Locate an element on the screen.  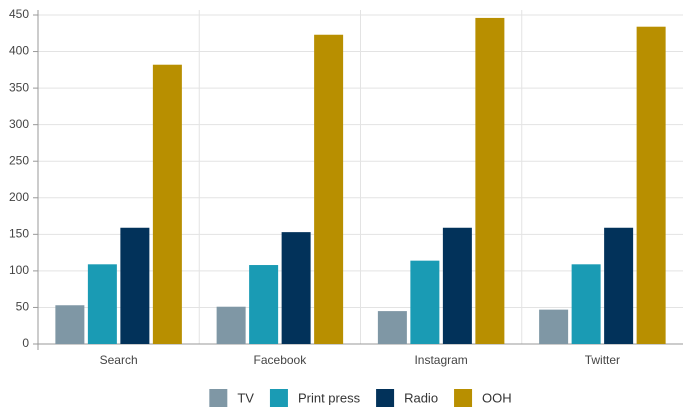
y-tick-label: 50 is located at coordinates (23, 307).